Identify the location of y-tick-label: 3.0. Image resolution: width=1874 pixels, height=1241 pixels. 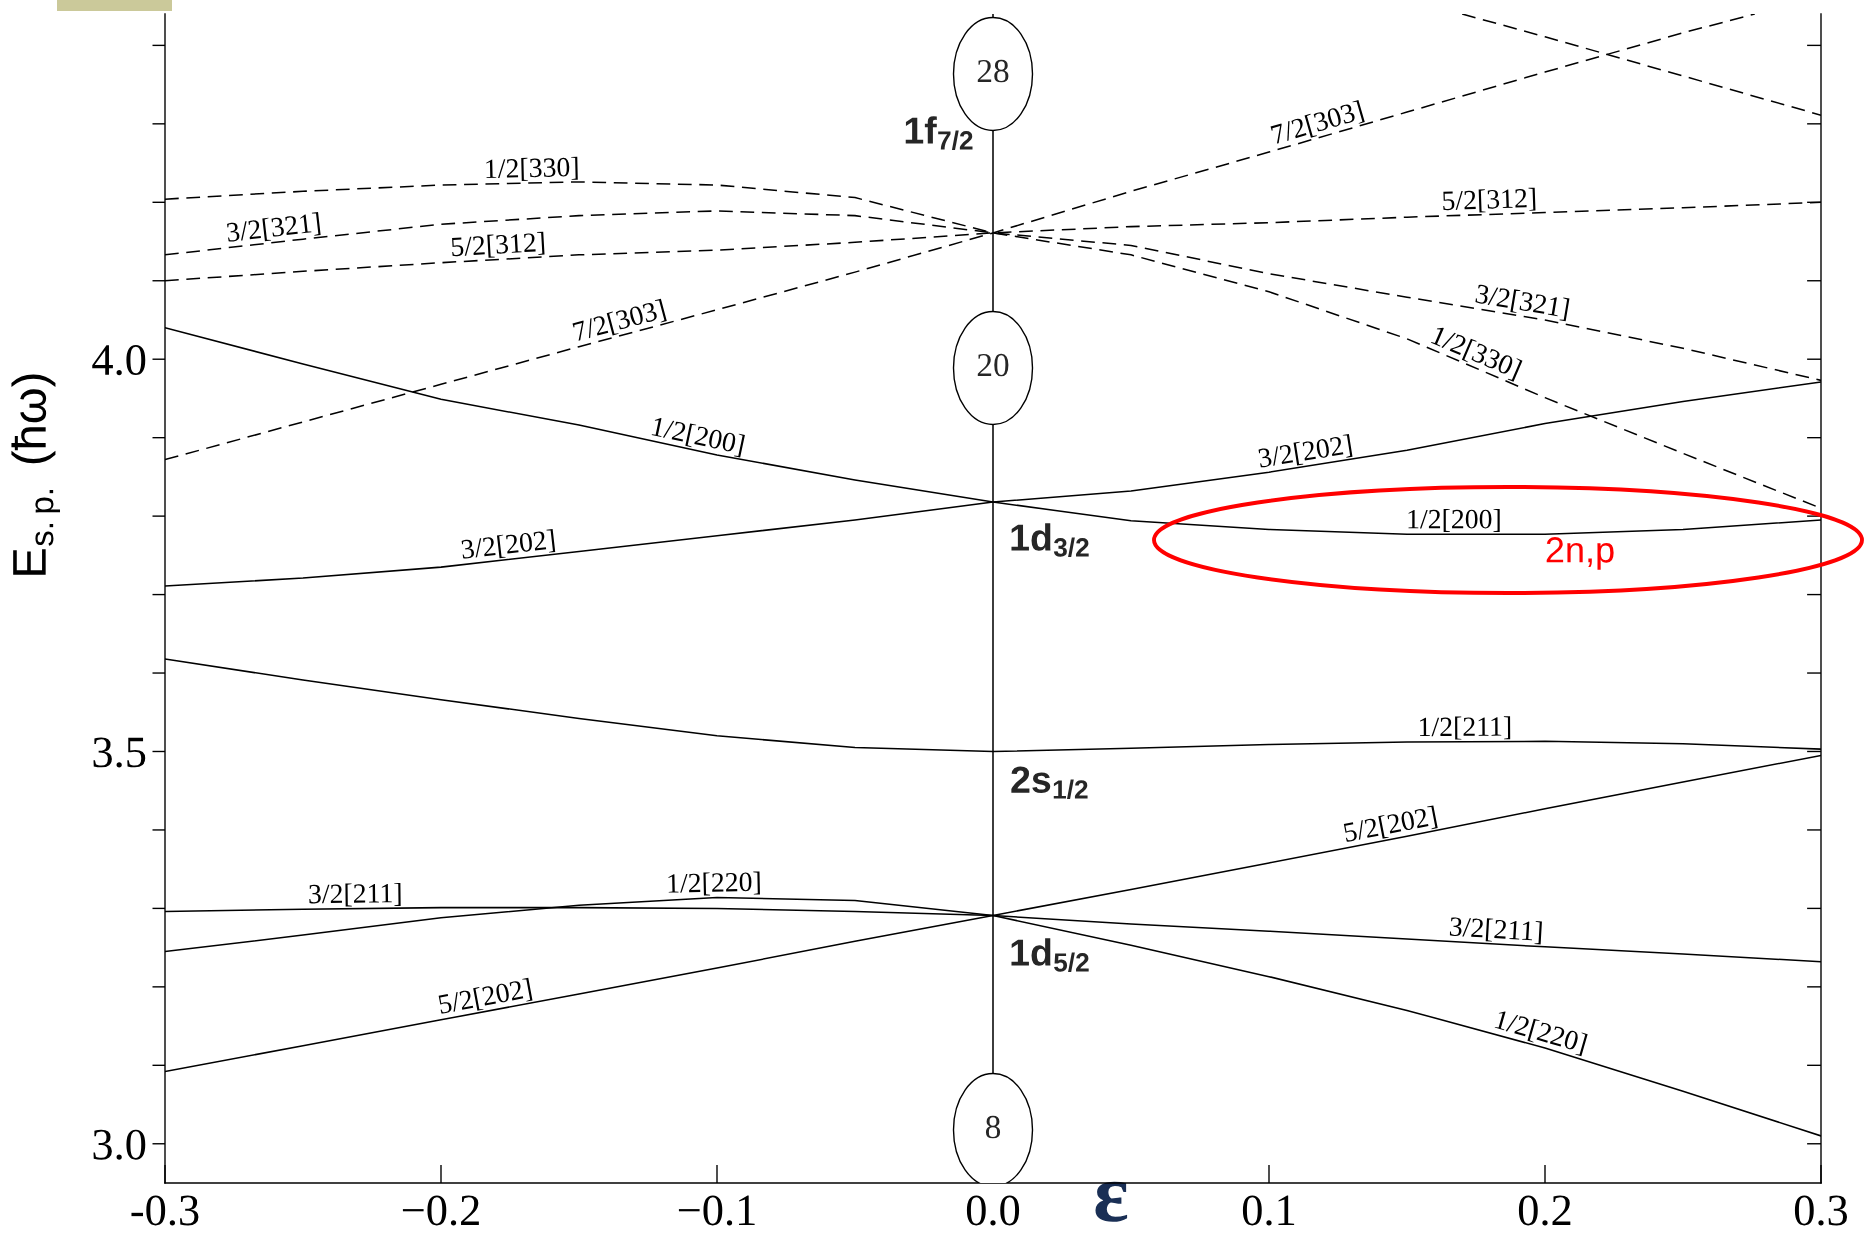
(119, 1144).